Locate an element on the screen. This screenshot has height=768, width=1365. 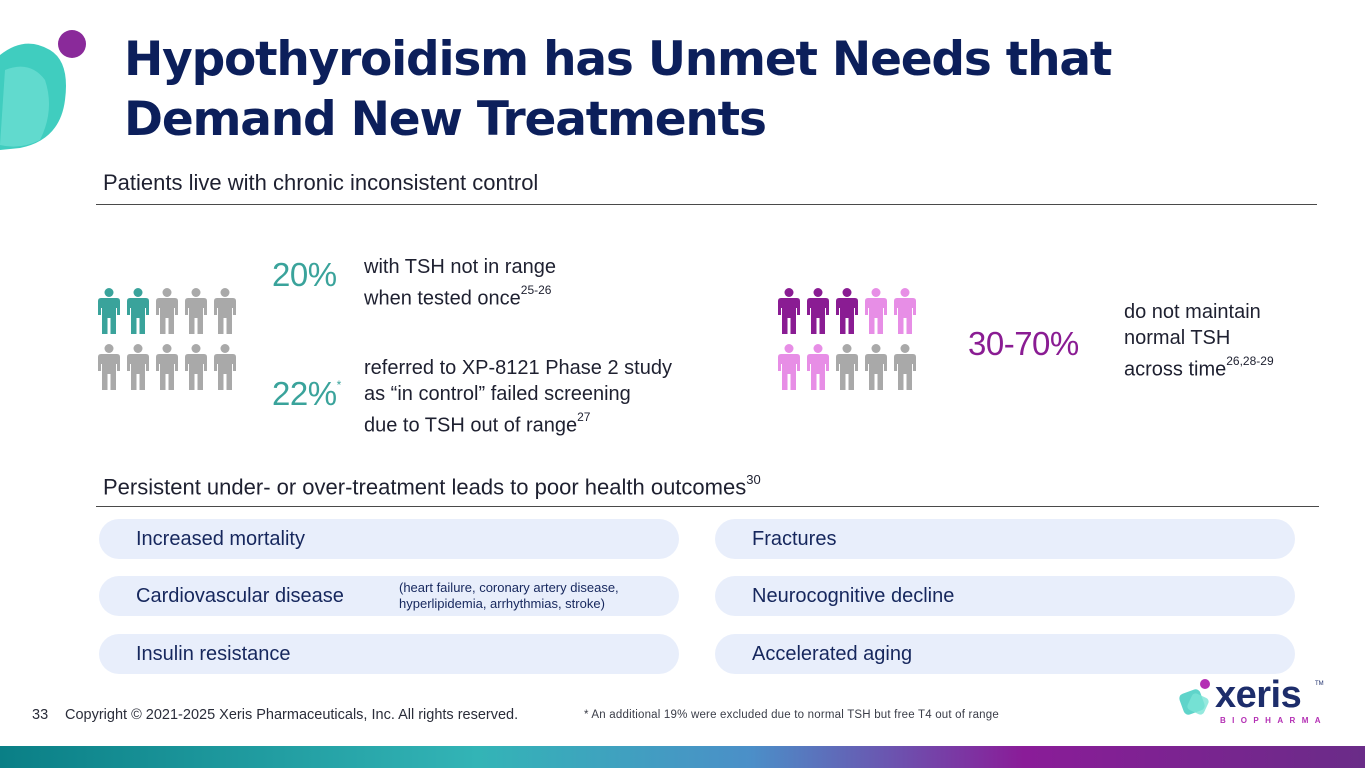
bottom-gradient-bar is located at coordinates (682, 757).